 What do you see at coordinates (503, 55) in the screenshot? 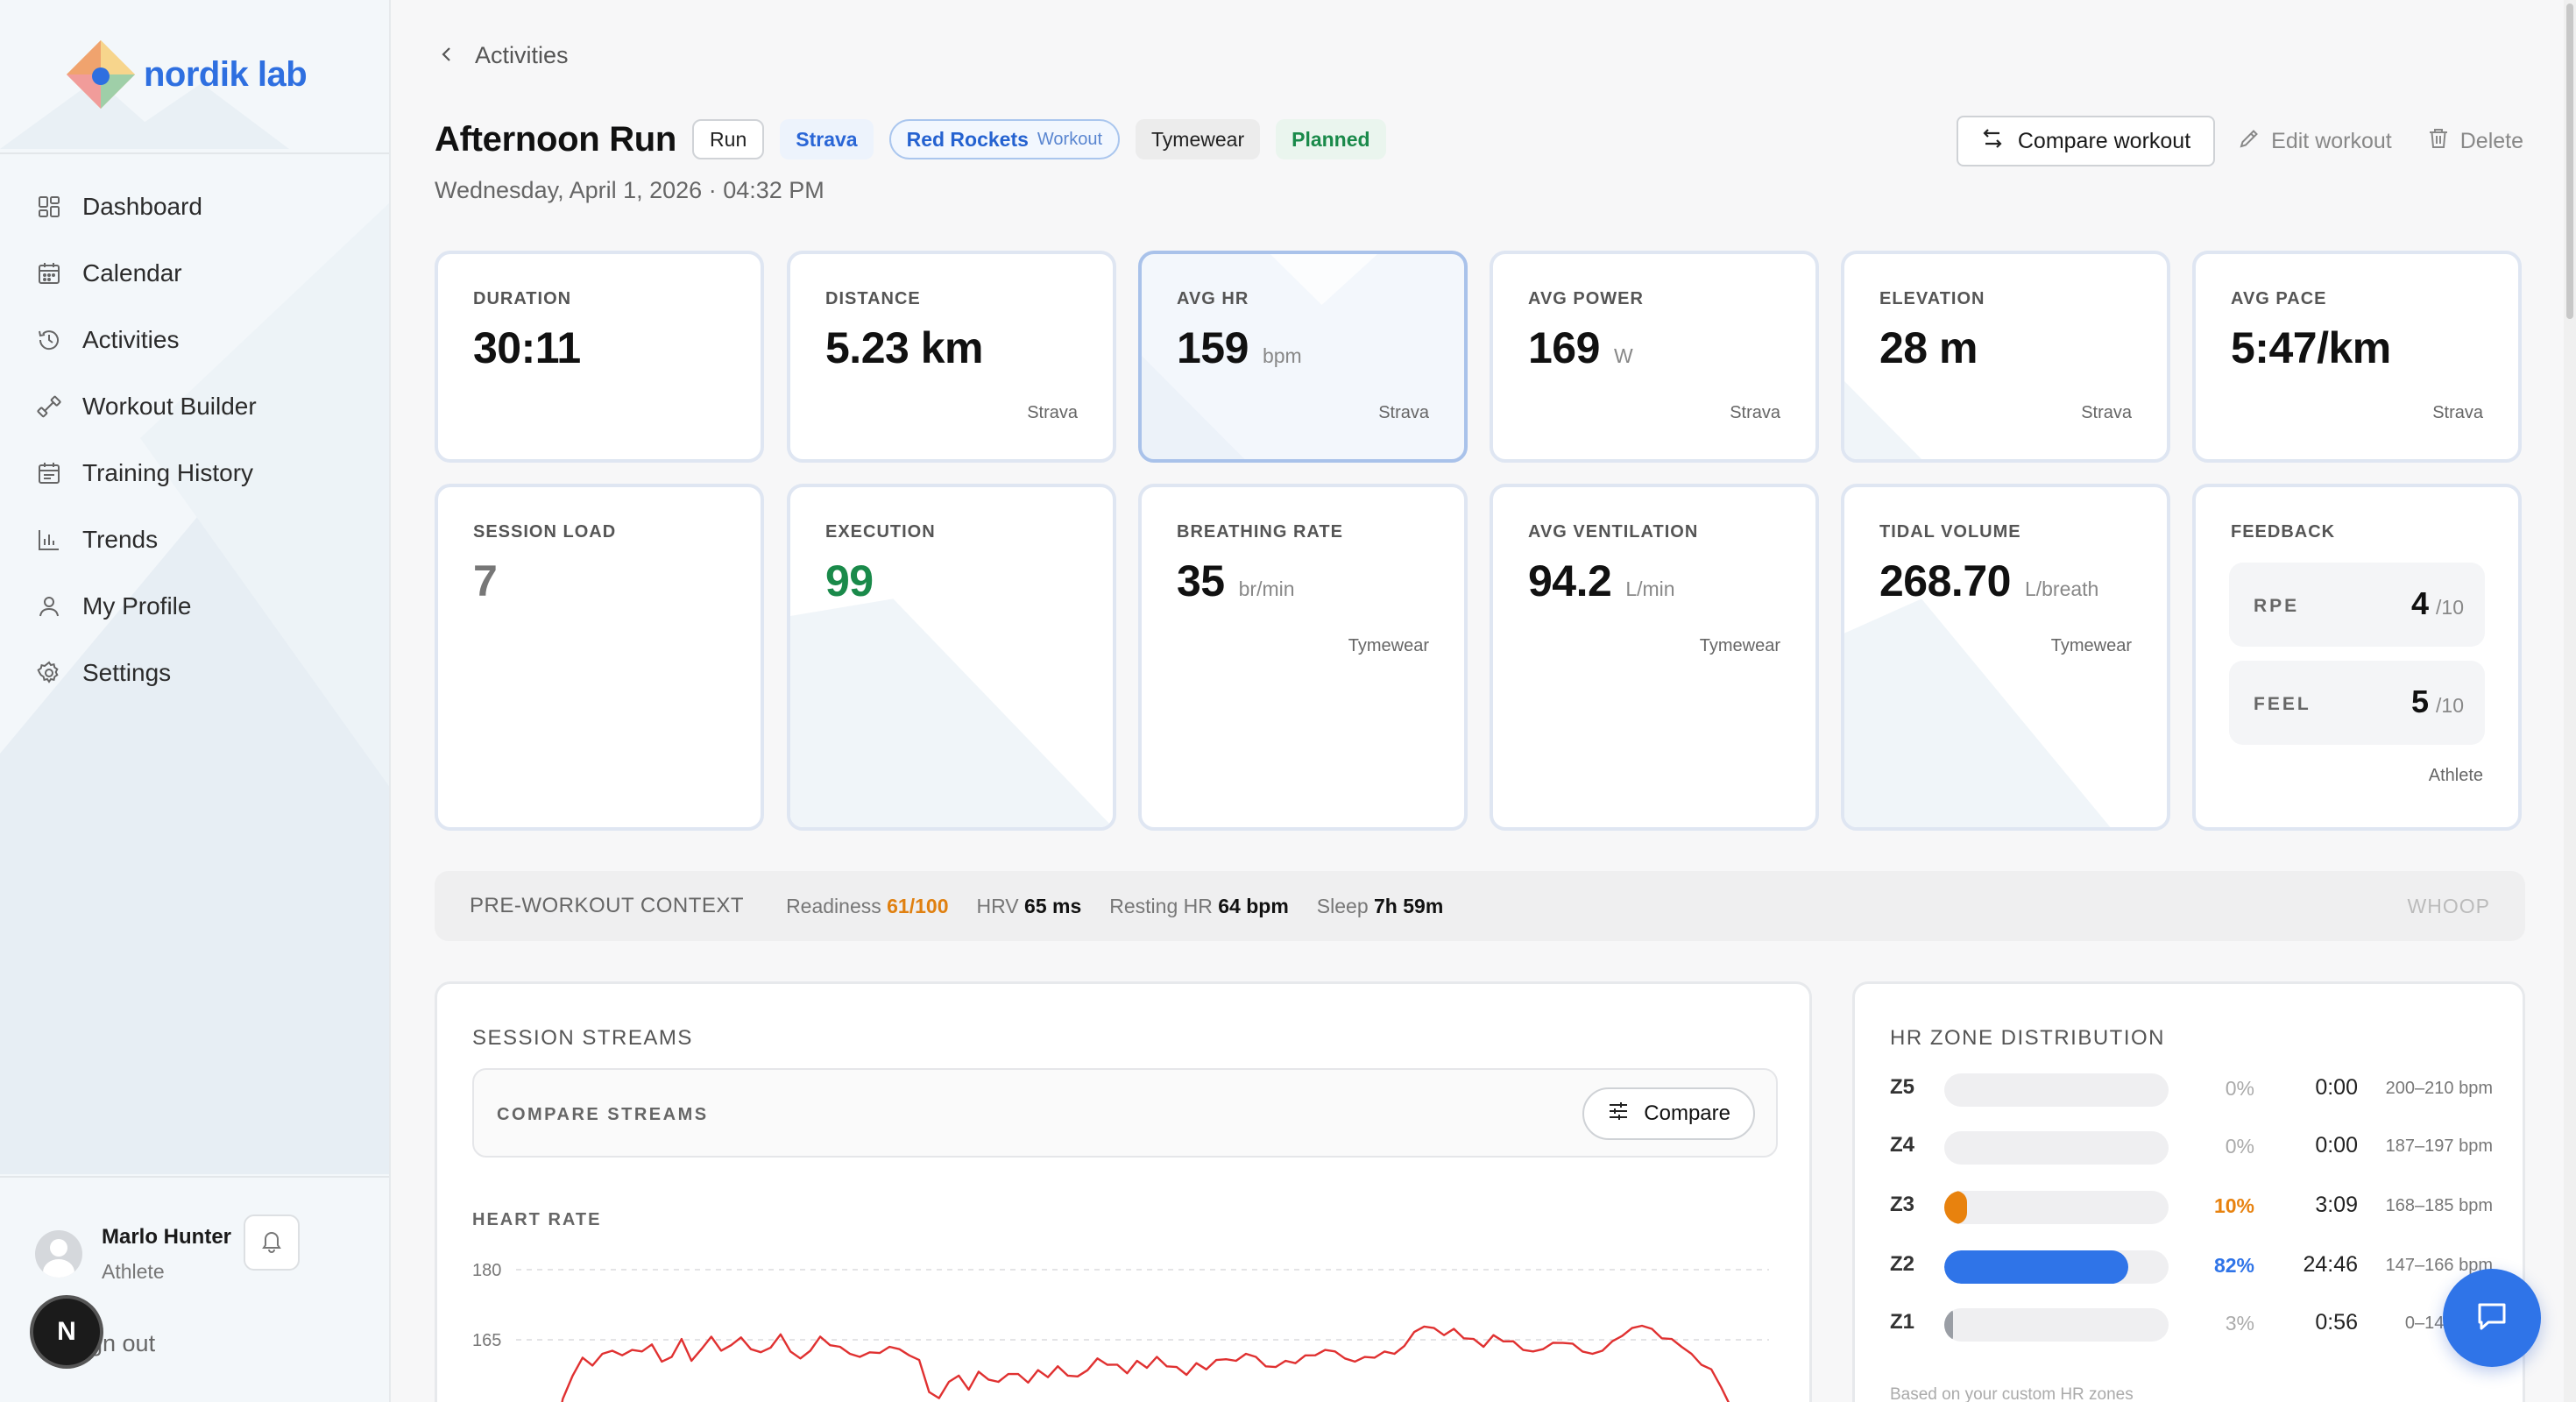
I see `breadcrumb: Activities` at bounding box center [503, 55].